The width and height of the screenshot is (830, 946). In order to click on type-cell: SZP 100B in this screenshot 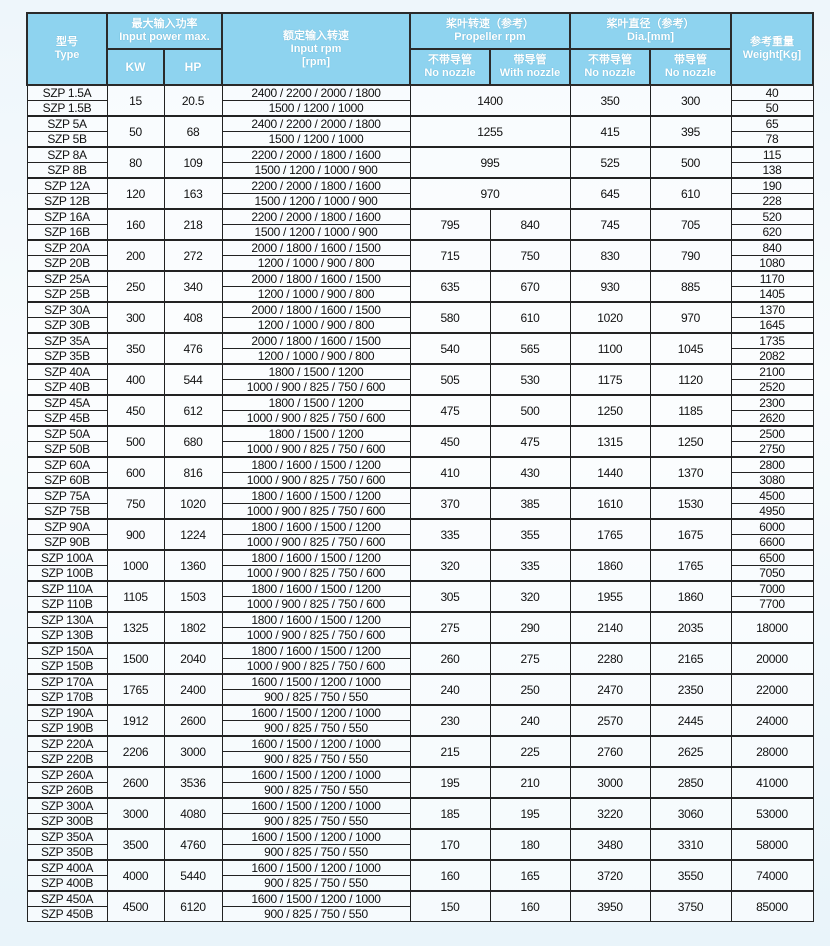, I will do `click(67, 573)`.